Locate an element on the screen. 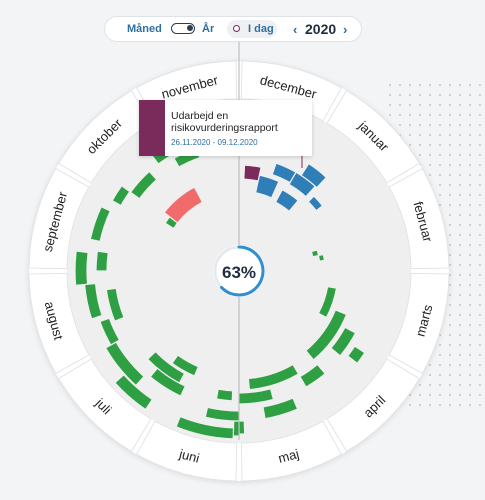 This screenshot has height=500, width=485. month-tile-januar is located at coordinates (373, 136).